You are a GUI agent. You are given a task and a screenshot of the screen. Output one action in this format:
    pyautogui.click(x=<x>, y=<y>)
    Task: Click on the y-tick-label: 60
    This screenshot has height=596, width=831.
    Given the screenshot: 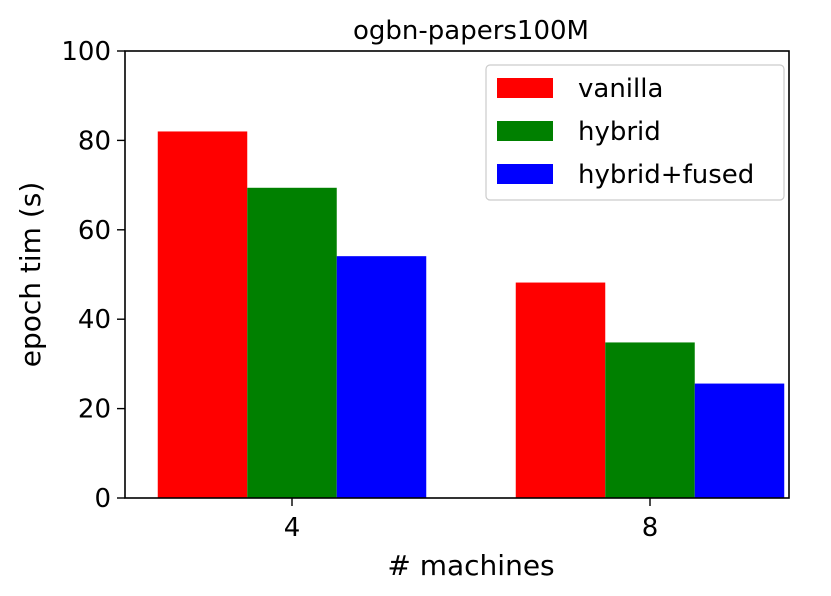 What is the action you would take?
    pyautogui.click(x=94, y=231)
    